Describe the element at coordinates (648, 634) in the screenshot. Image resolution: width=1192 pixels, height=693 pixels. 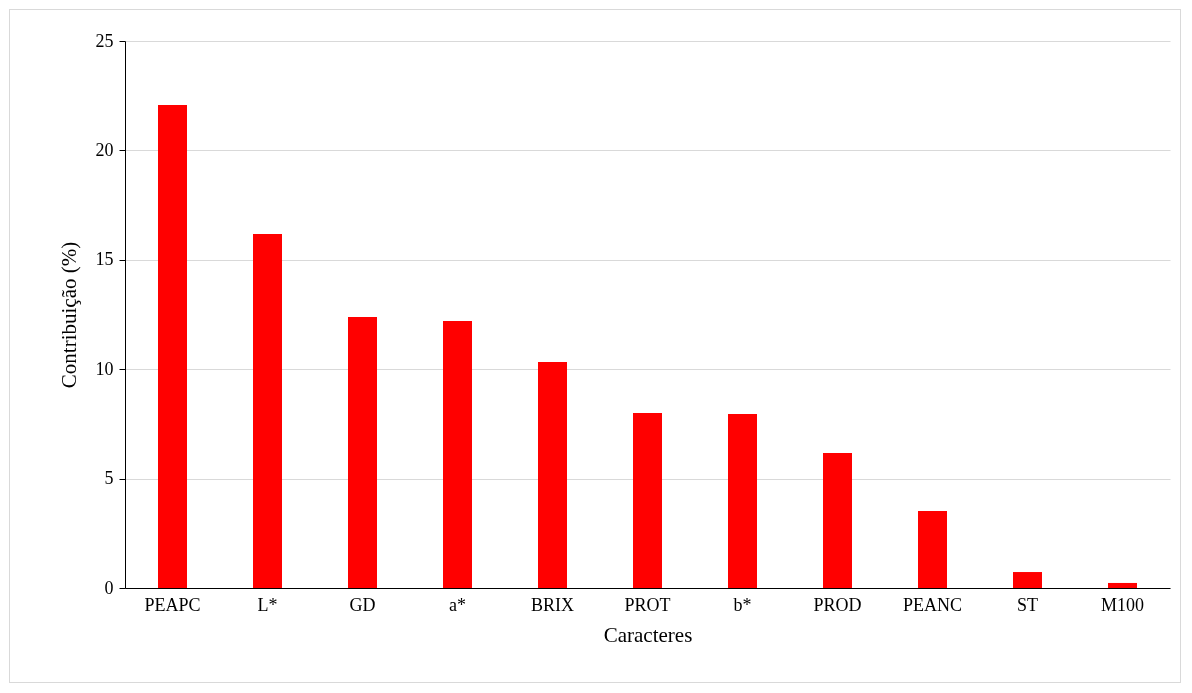
I see `x-axis-title: Caracteres` at that location.